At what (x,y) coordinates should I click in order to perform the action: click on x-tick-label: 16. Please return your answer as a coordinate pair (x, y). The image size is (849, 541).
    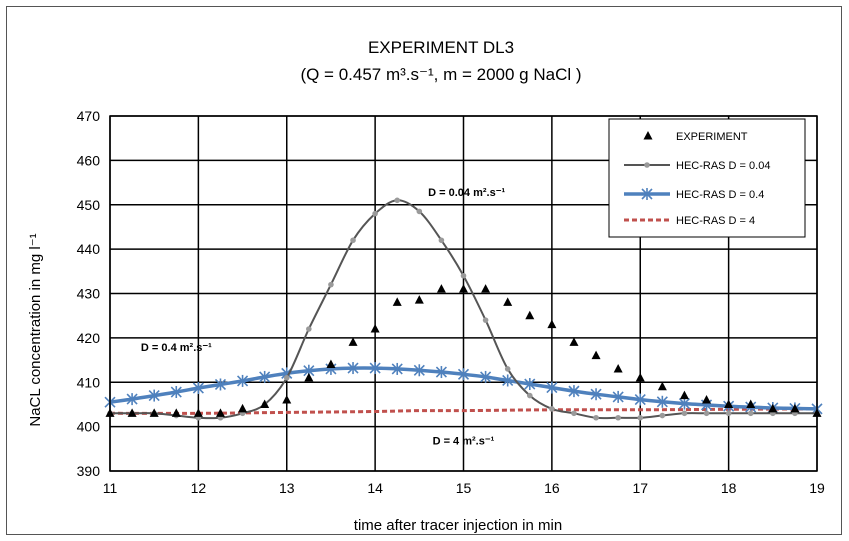
    Looking at the image, I should click on (552, 488).